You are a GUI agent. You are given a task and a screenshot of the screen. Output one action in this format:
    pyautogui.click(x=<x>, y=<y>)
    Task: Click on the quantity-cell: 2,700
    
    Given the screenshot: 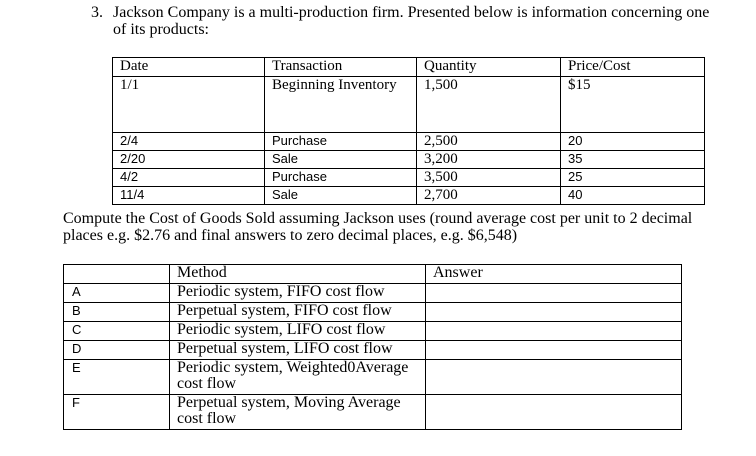 What is the action you would take?
    pyautogui.click(x=488, y=195)
    